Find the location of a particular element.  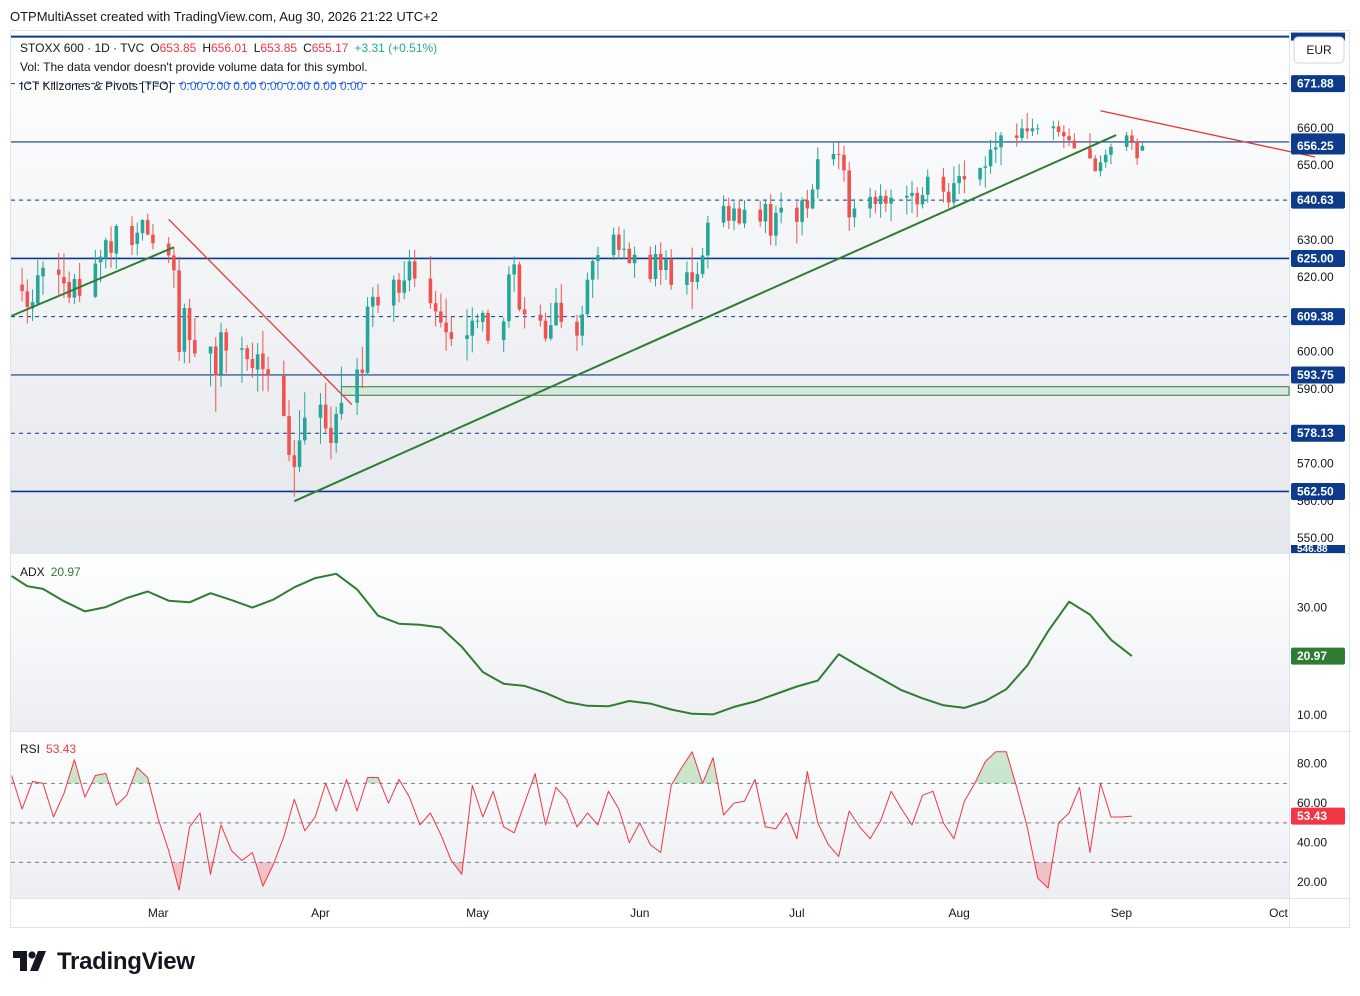

time-tick-label: Jul is located at coordinates (796, 913).